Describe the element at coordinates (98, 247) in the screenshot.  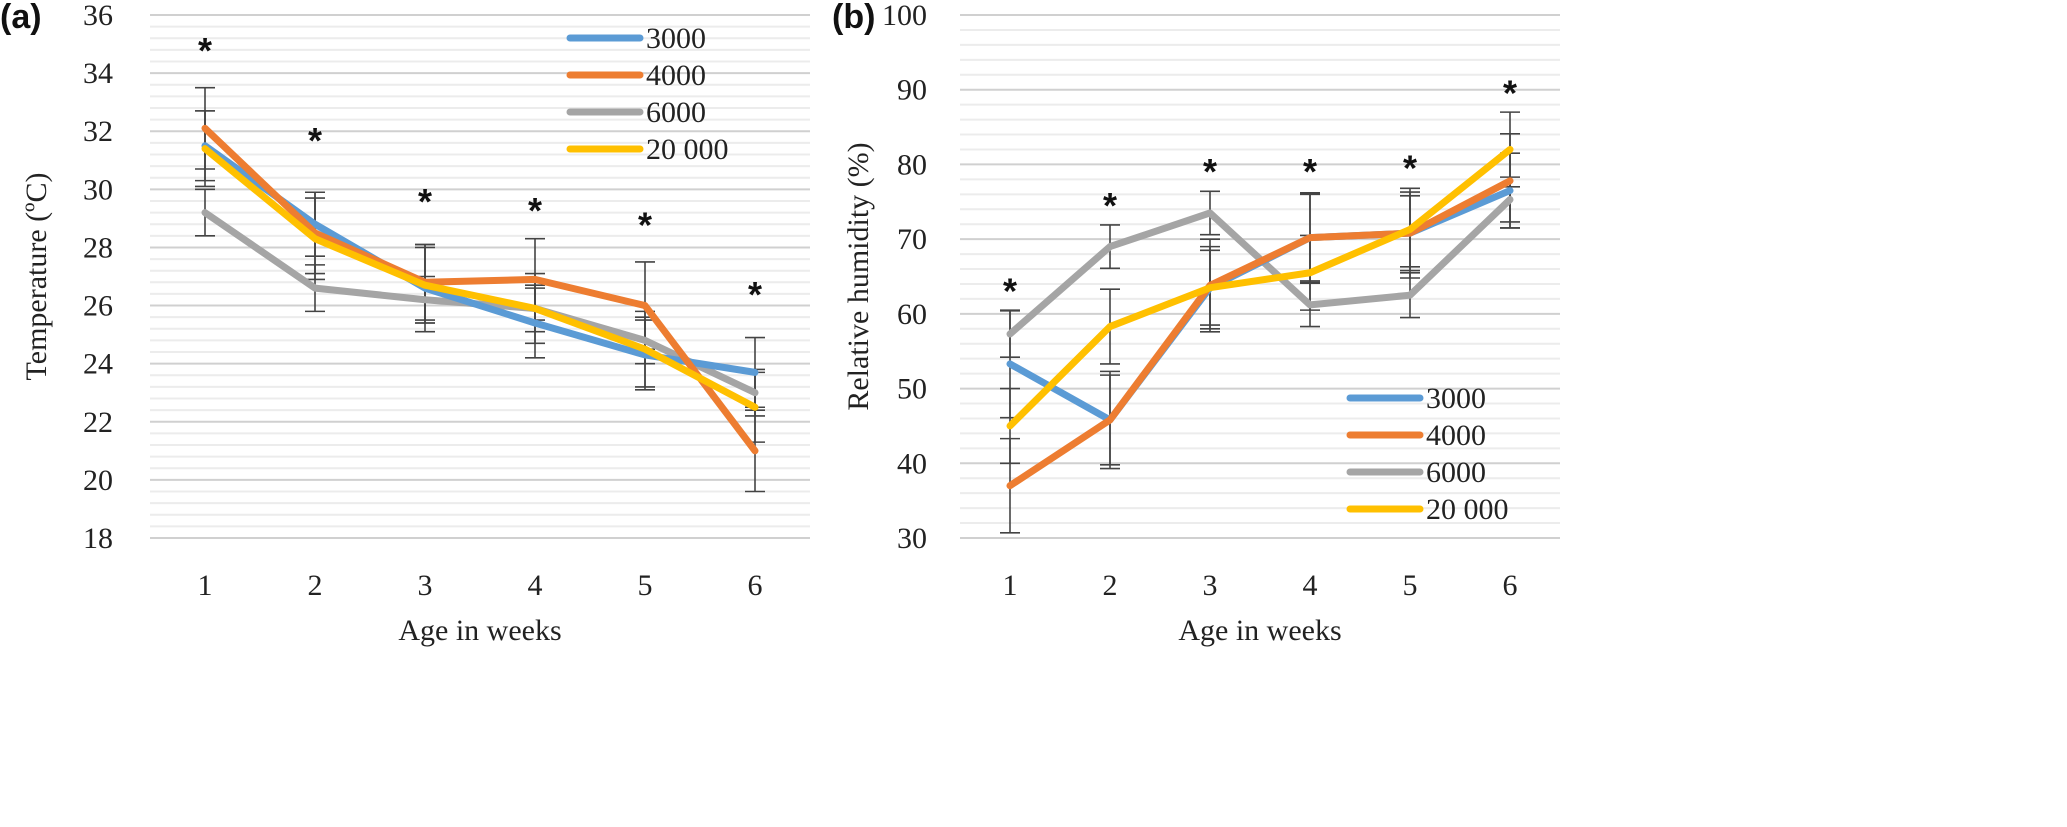
I see `y-tick-label: 28` at that location.